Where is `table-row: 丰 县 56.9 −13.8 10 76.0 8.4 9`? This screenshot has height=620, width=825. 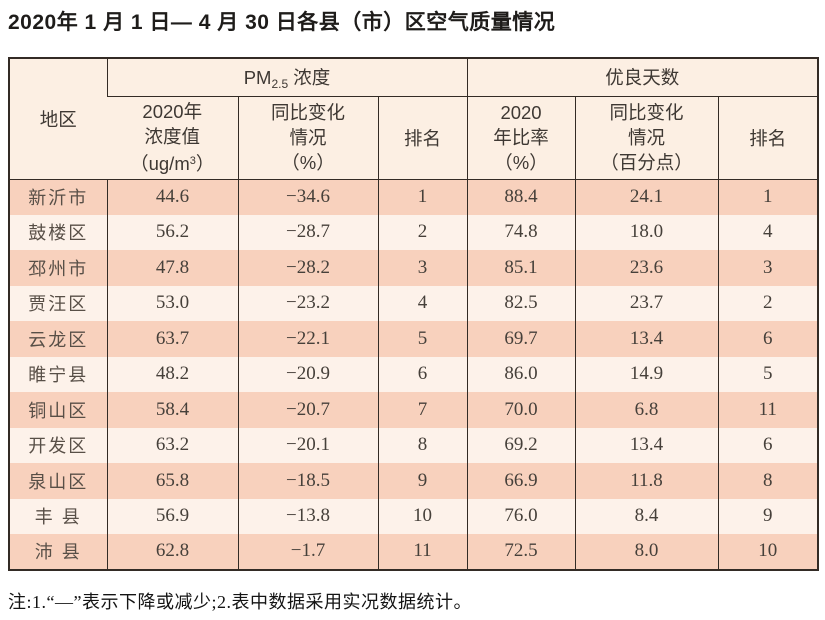
table-row: 丰 县 56.9 −13.8 10 76.0 8.4 9 is located at coordinates (414, 516).